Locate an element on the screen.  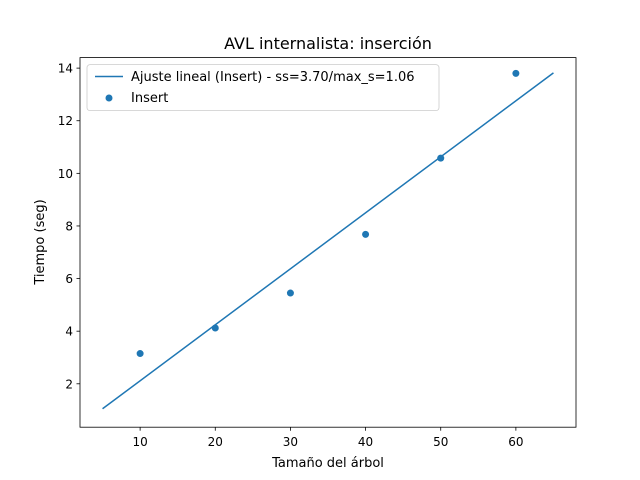
y-tick-label: 8 is located at coordinates (69, 226).